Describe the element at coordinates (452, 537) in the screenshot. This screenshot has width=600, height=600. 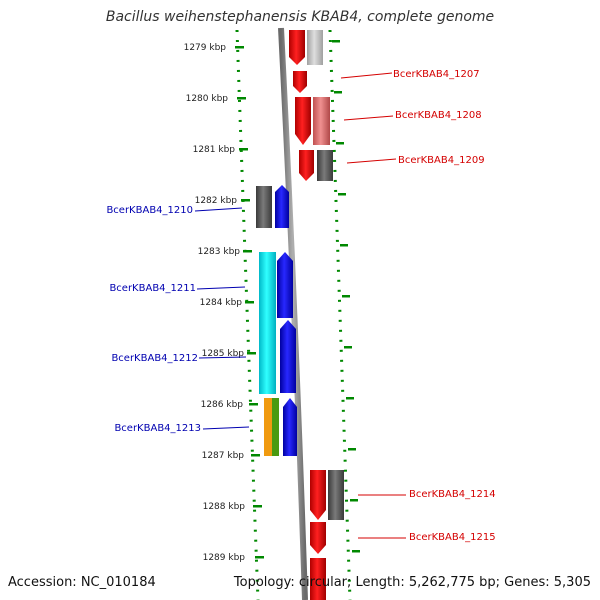
I see `gene-label: BcerKBAB4_1215` at that location.